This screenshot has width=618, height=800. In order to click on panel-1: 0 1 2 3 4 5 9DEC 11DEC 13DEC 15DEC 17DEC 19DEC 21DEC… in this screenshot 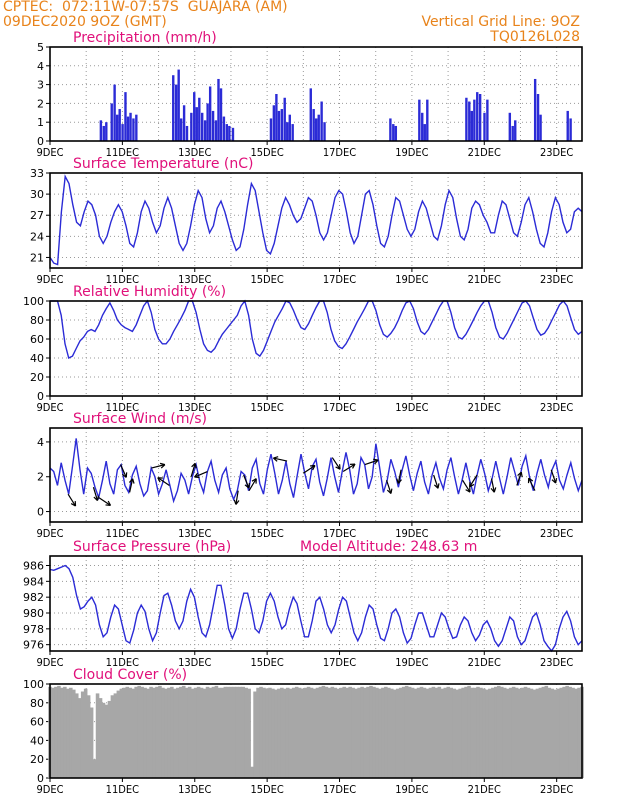, I will do `click(309, 94)`.